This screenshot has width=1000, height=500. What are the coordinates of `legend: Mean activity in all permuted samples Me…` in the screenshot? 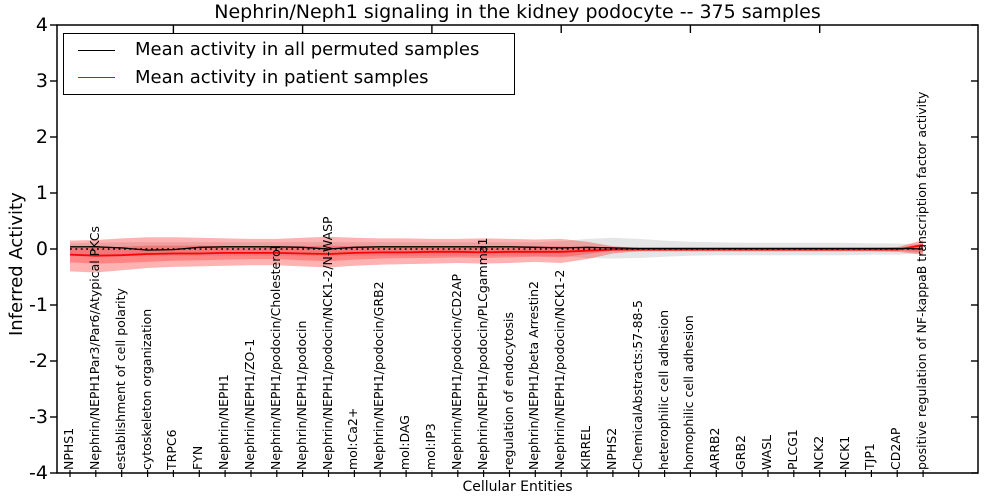 It's located at (289, 64).